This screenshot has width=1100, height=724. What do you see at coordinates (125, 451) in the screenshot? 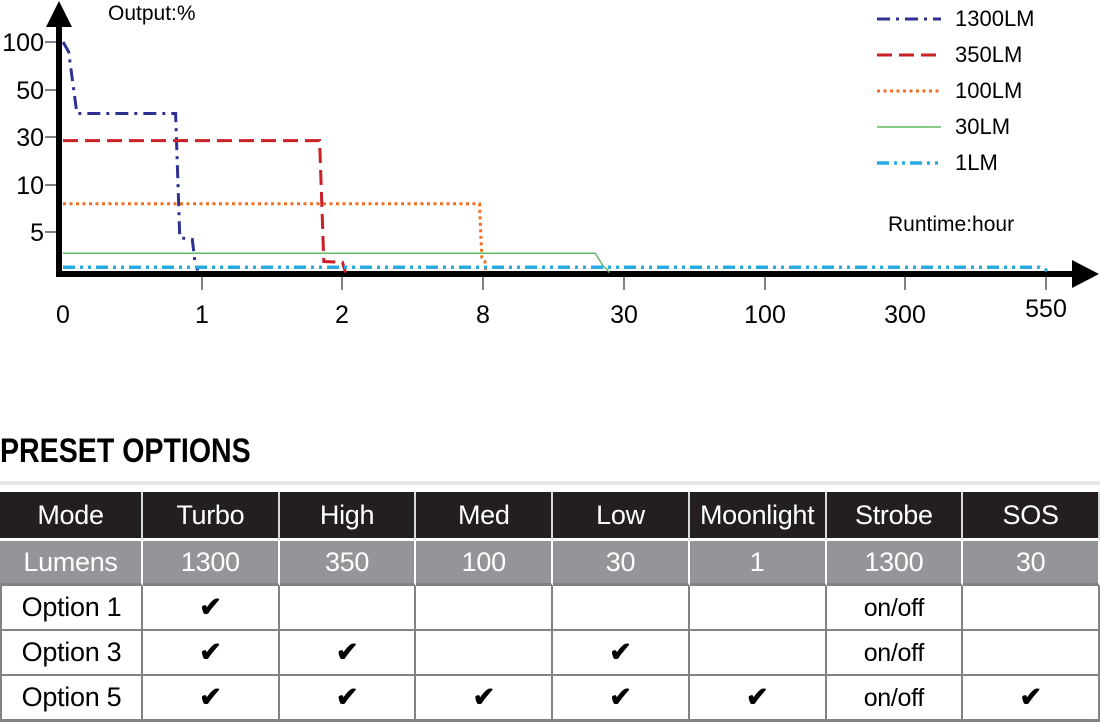
I see `preset-options-heading: PRESET OPTIONS` at bounding box center [125, 451].